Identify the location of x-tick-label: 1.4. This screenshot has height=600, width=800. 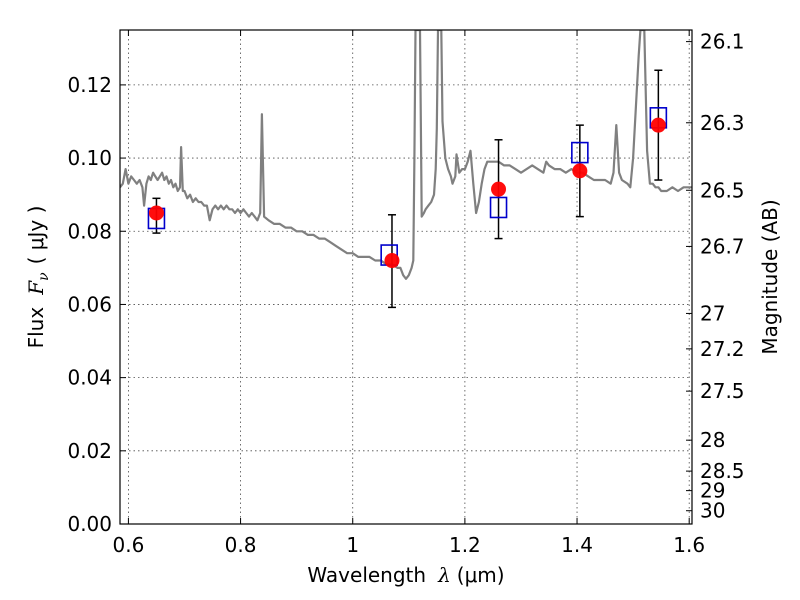
(577, 545).